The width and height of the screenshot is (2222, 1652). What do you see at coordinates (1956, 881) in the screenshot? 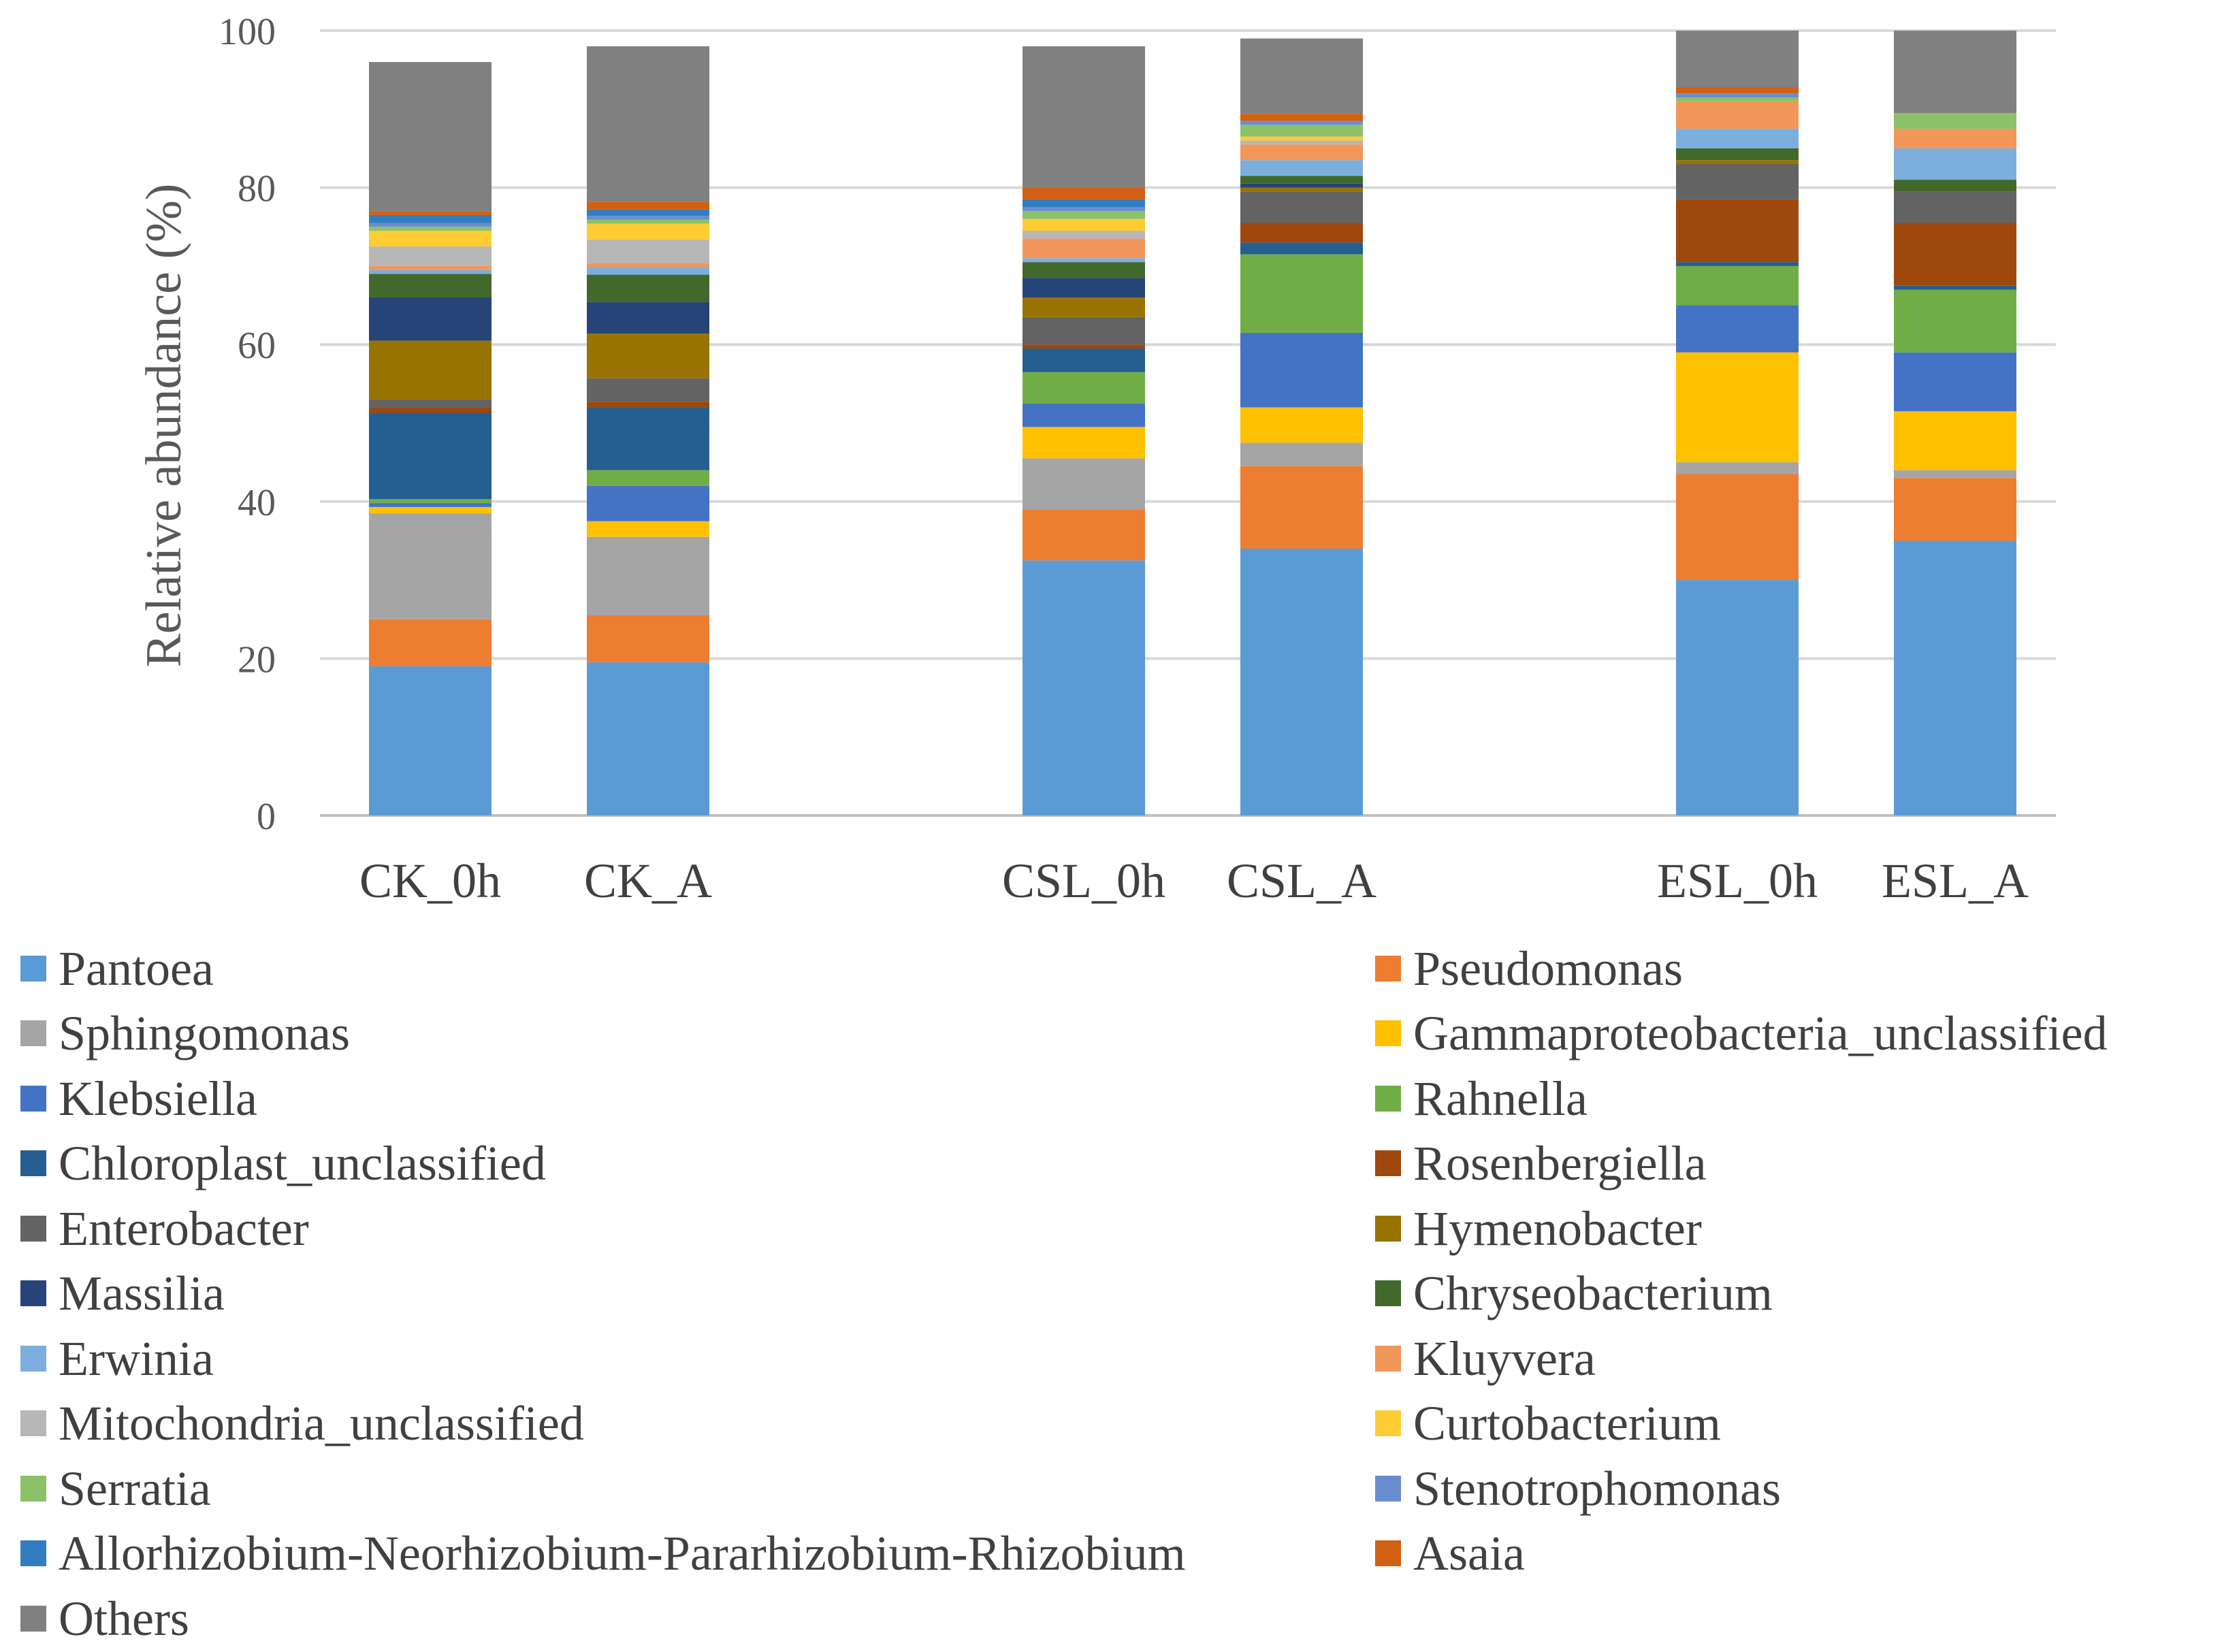
I see `x-tick-label: ESL_A` at bounding box center [1956, 881].